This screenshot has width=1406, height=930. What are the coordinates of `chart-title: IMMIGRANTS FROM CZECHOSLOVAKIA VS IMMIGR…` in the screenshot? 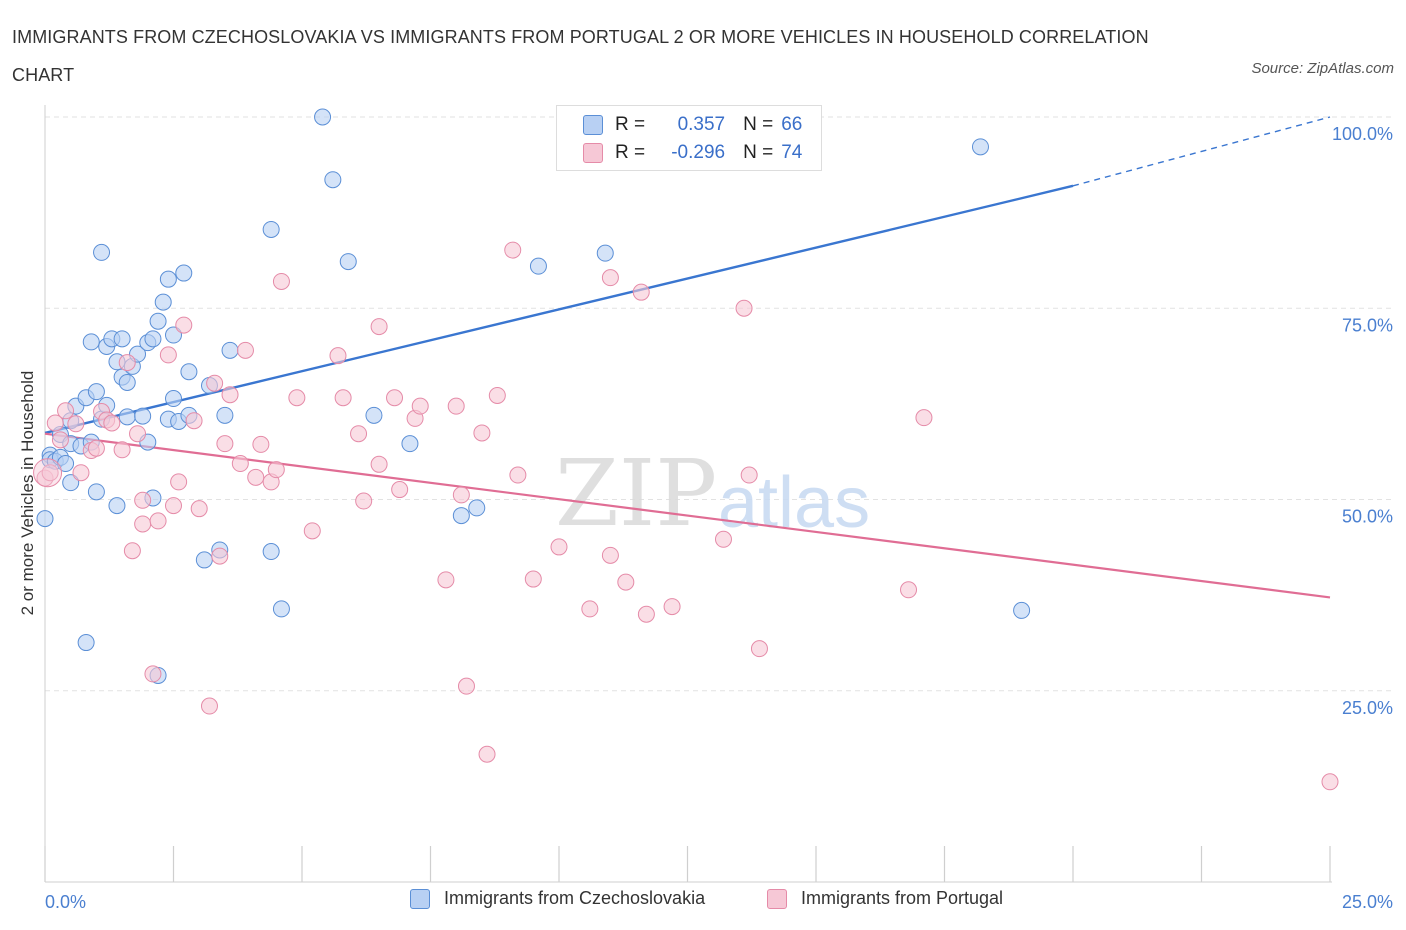 It's located at (580, 56).